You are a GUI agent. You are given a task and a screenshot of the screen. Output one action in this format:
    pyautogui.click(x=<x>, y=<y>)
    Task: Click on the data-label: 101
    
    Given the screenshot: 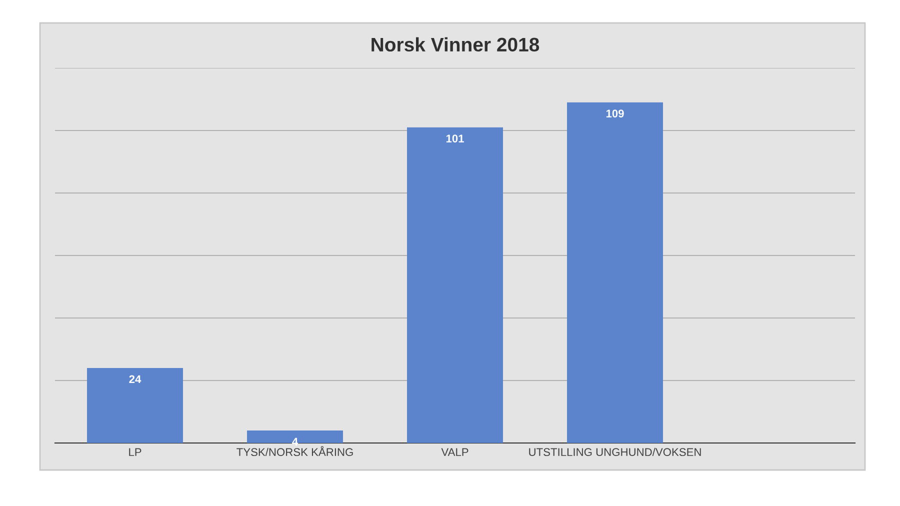 What is the action you would take?
    pyautogui.click(x=455, y=138)
    